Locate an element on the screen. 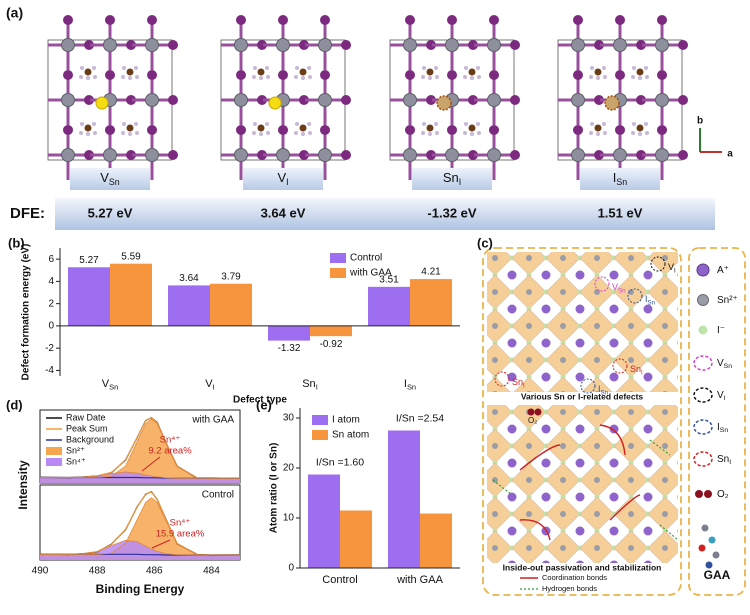 The width and height of the screenshot is (750, 615). legend-i is located at coordinates (703, 330).